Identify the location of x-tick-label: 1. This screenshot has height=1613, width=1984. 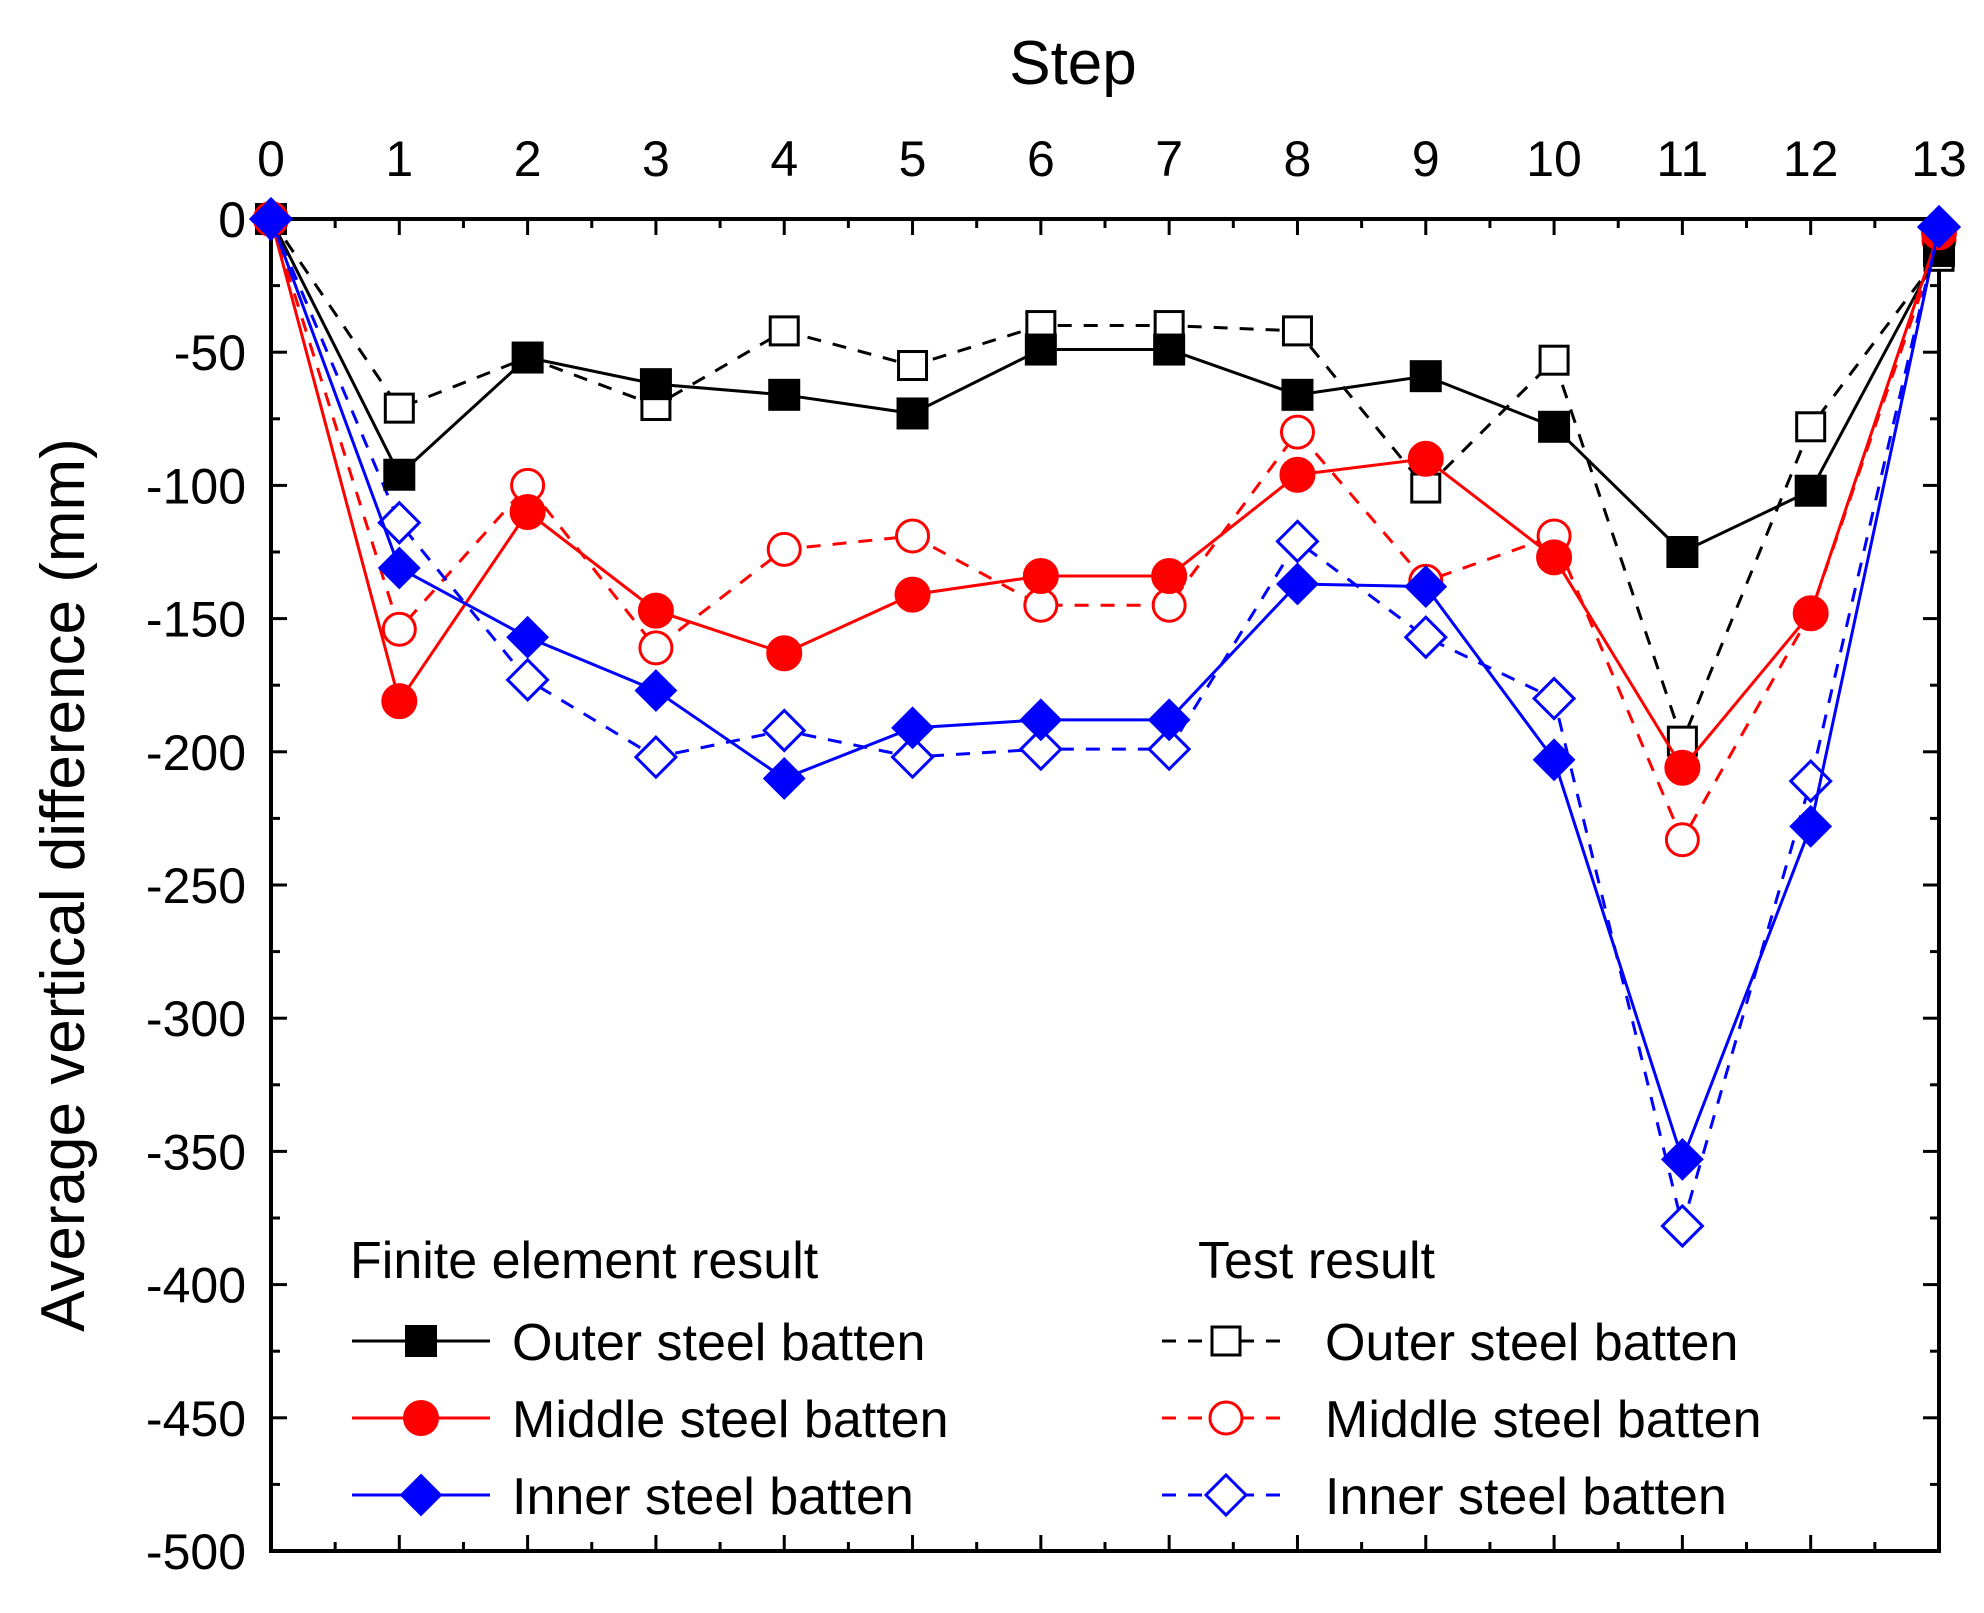
(399, 159).